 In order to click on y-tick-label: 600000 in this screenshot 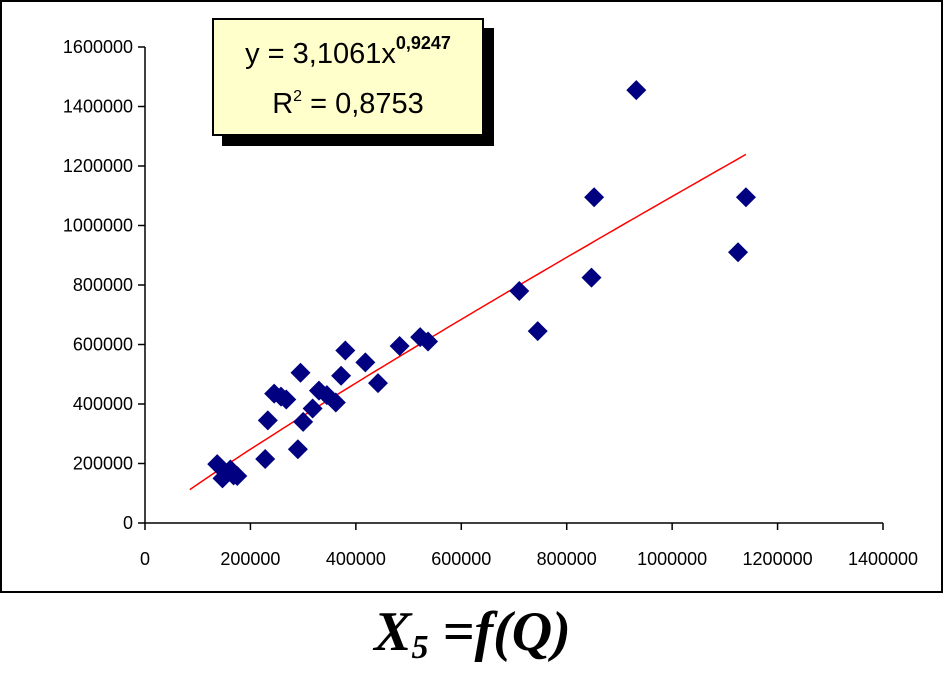, I will do `click(103, 345)`.